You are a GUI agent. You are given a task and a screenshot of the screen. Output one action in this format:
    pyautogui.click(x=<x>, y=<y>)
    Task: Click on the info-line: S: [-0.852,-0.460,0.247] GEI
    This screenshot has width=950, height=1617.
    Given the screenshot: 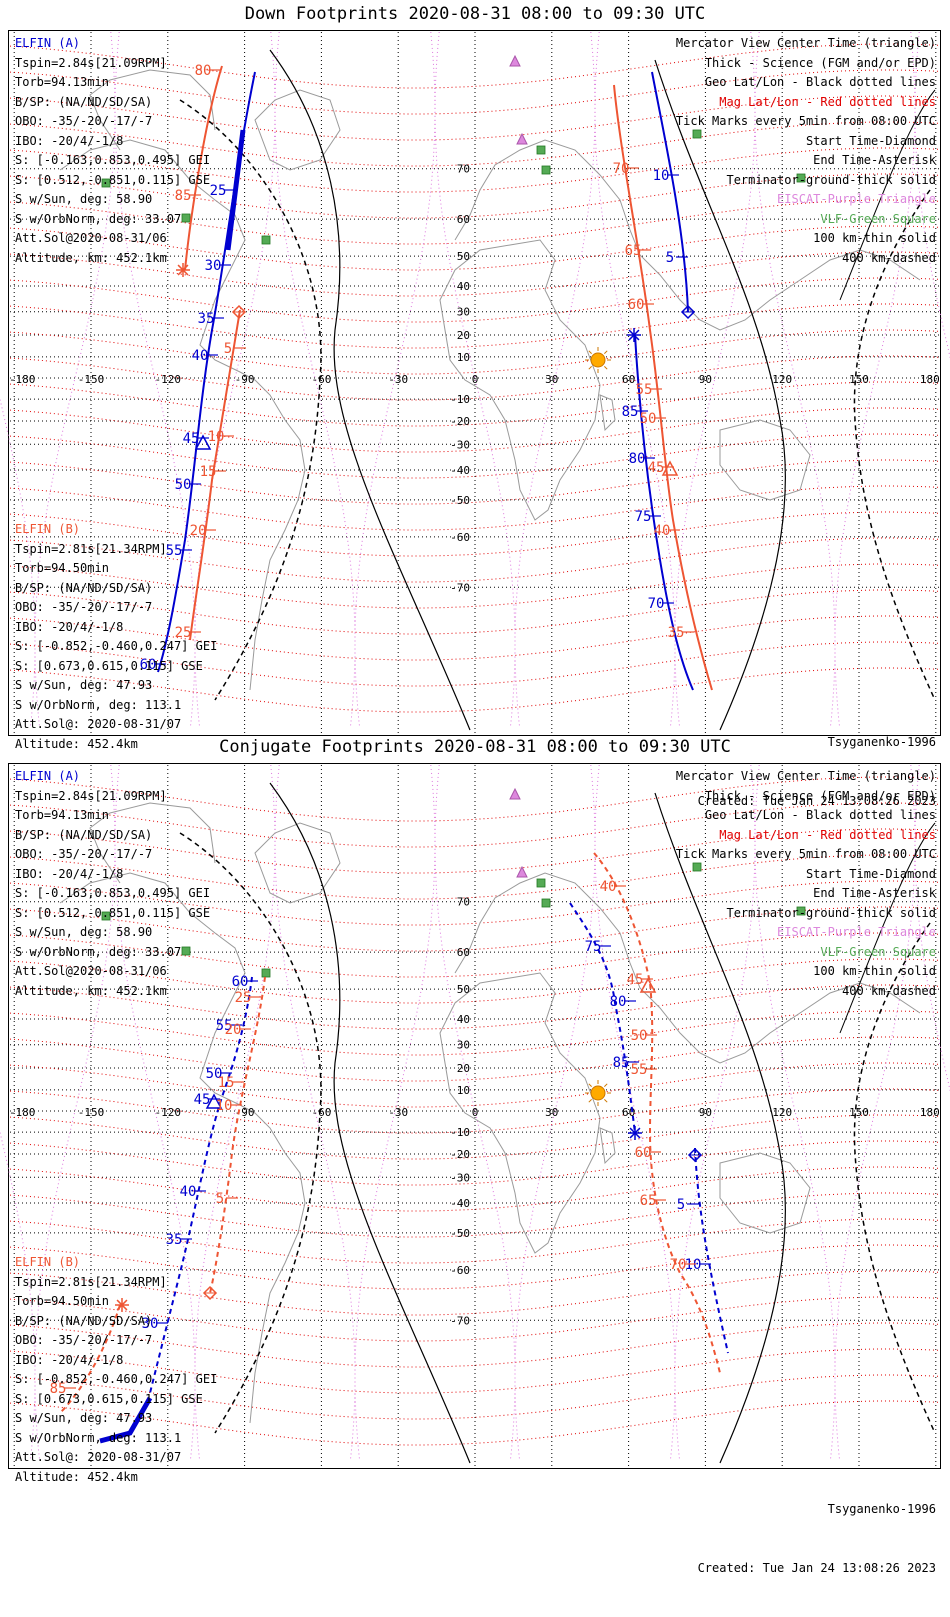 What is the action you would take?
    pyautogui.click(x=116, y=1379)
    